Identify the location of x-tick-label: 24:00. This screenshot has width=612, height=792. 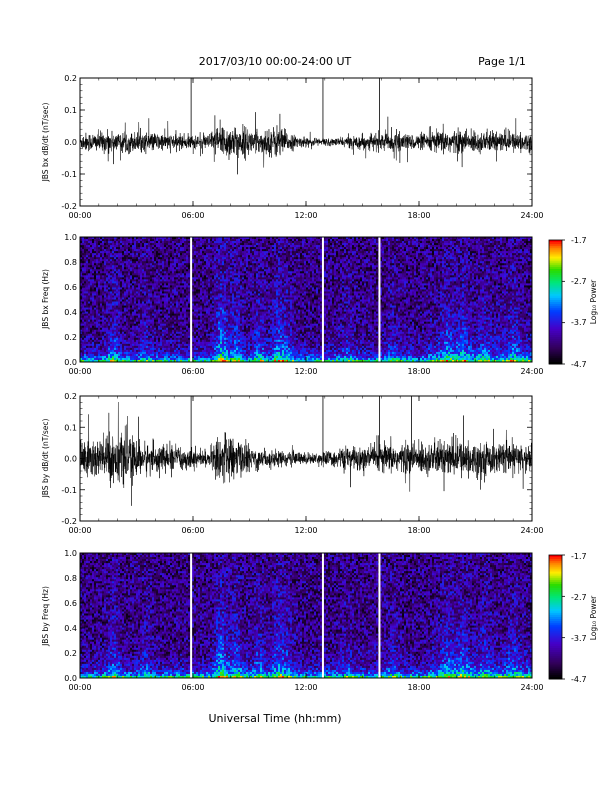
(531, 215).